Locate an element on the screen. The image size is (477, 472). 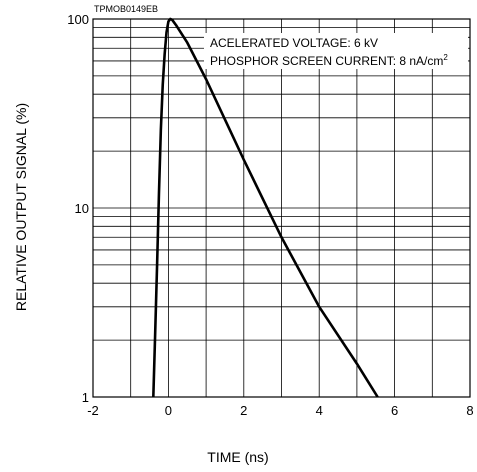
x-axis: -2 0 2 4 6 8 is located at coordinates (280, 410).